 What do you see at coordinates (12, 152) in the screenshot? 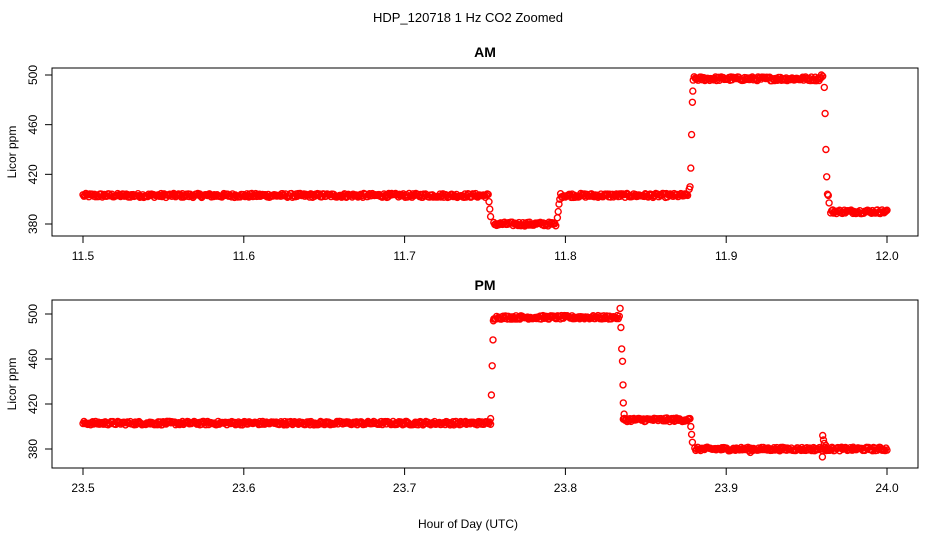
I see `am-y-axis-label: Licor ppm` at bounding box center [12, 152].